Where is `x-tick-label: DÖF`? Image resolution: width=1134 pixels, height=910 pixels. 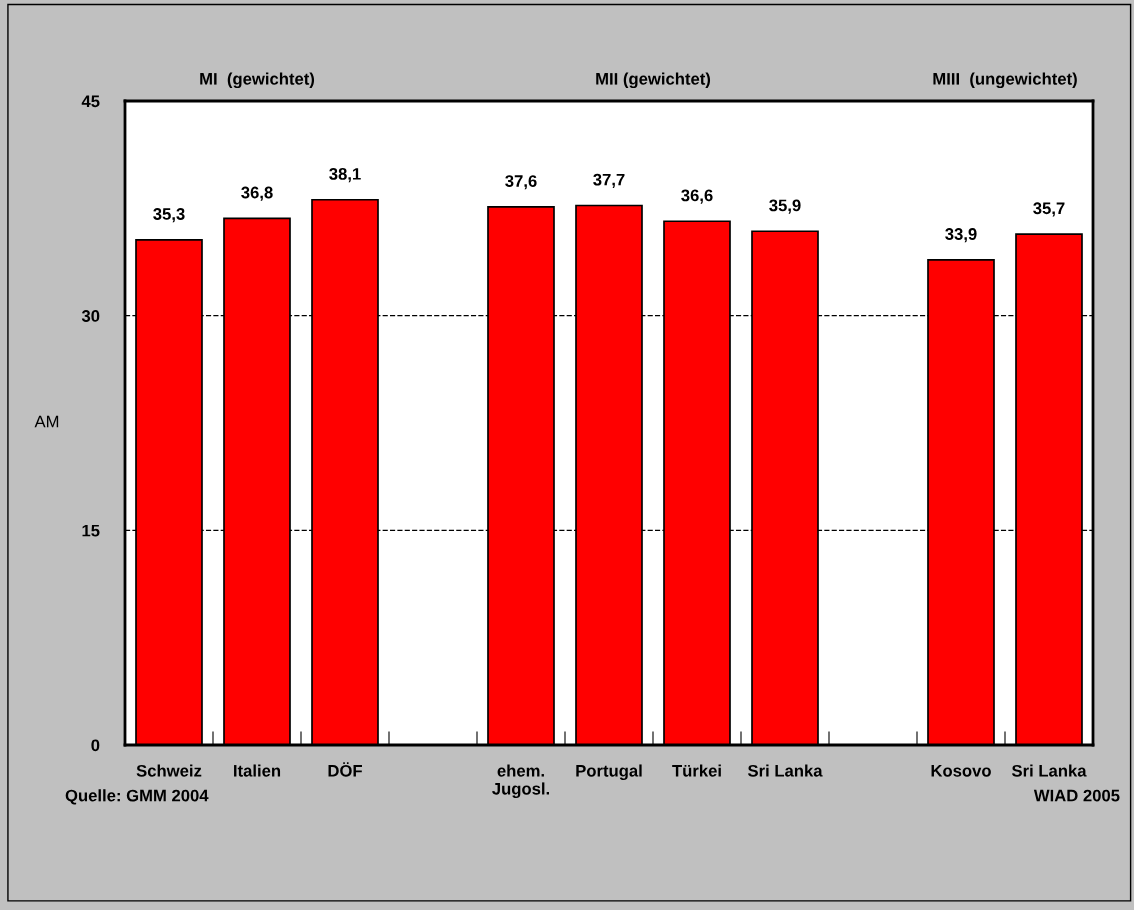
x-tick-label: DÖF is located at coordinates (345, 769).